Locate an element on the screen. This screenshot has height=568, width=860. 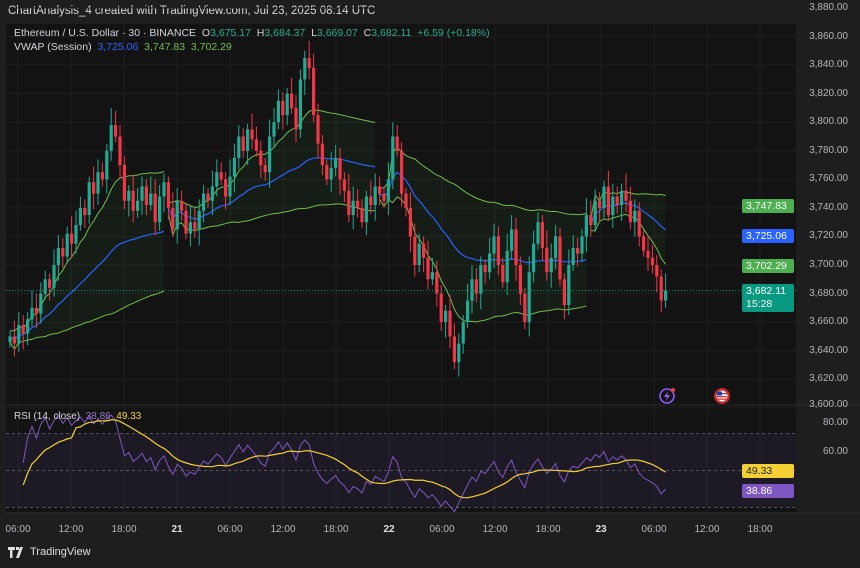
price-axis-label: 3,640.00 is located at coordinates (828, 350).